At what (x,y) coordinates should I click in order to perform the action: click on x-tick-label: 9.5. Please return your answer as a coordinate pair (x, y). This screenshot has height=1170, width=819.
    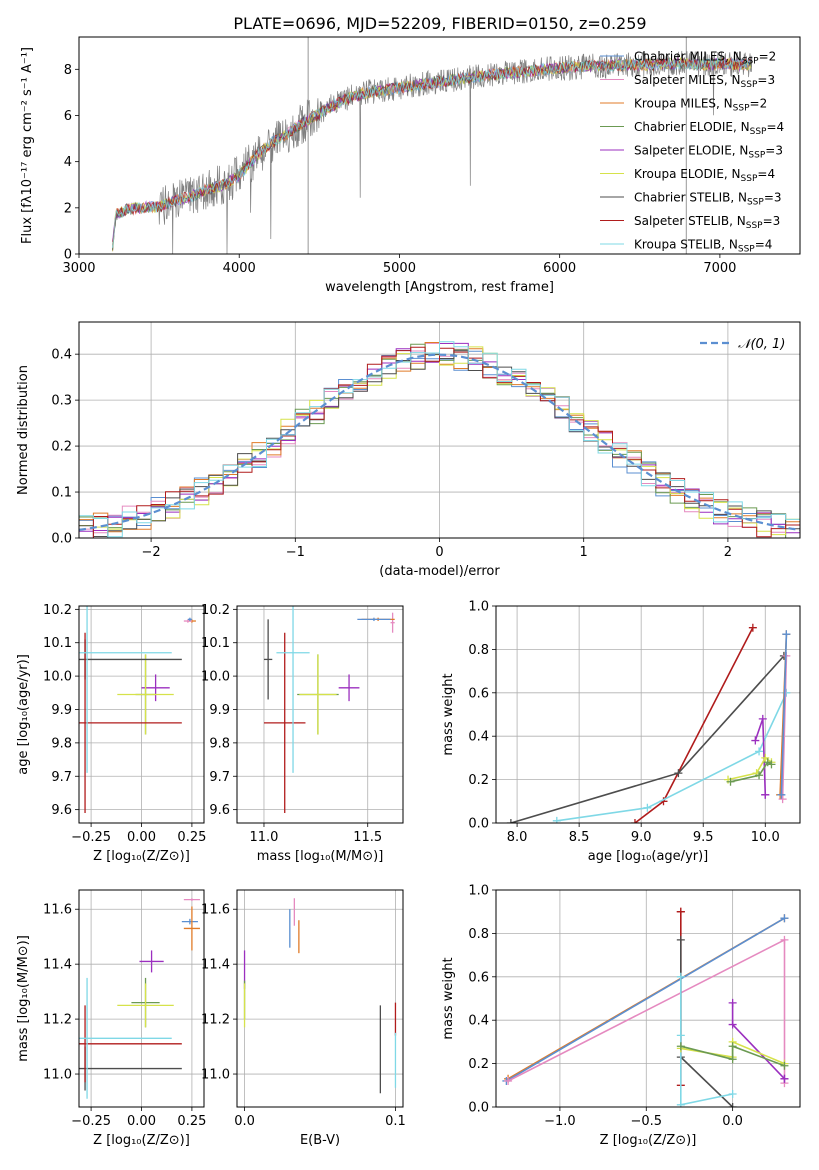
    Looking at the image, I should click on (703, 837).